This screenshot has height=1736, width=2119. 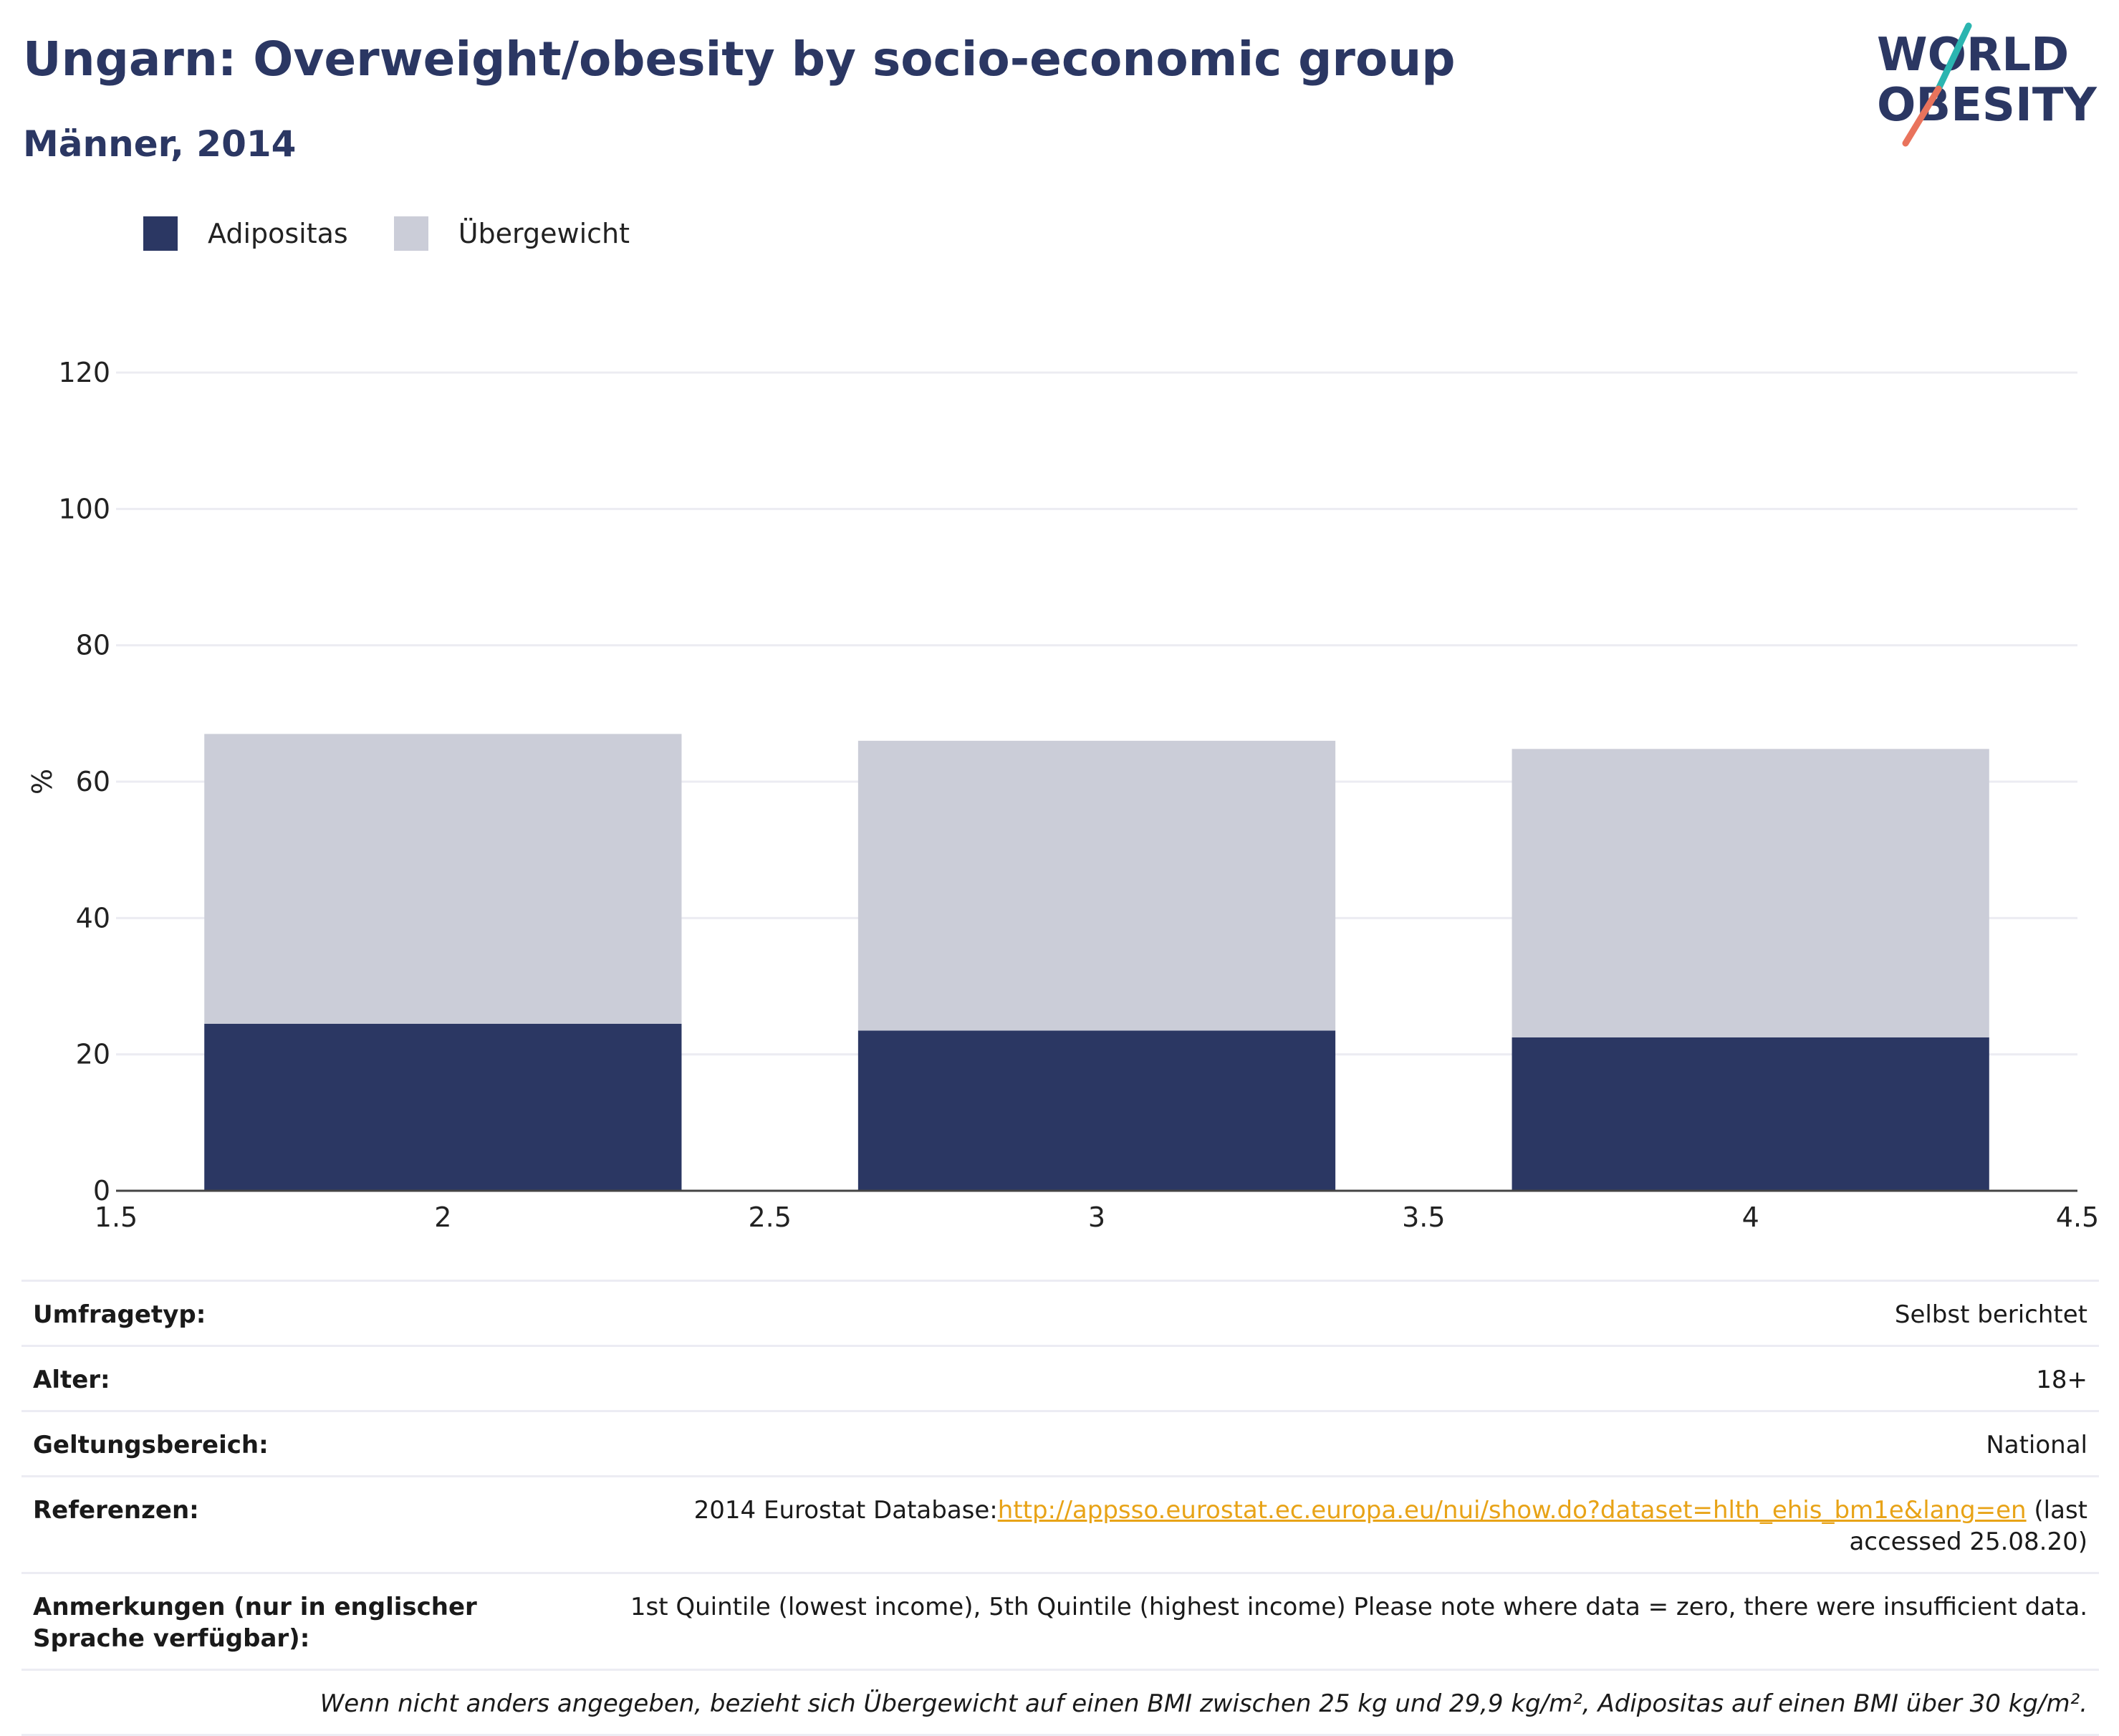 I want to click on x-tick-label: 2, so click(x=442, y=1217).